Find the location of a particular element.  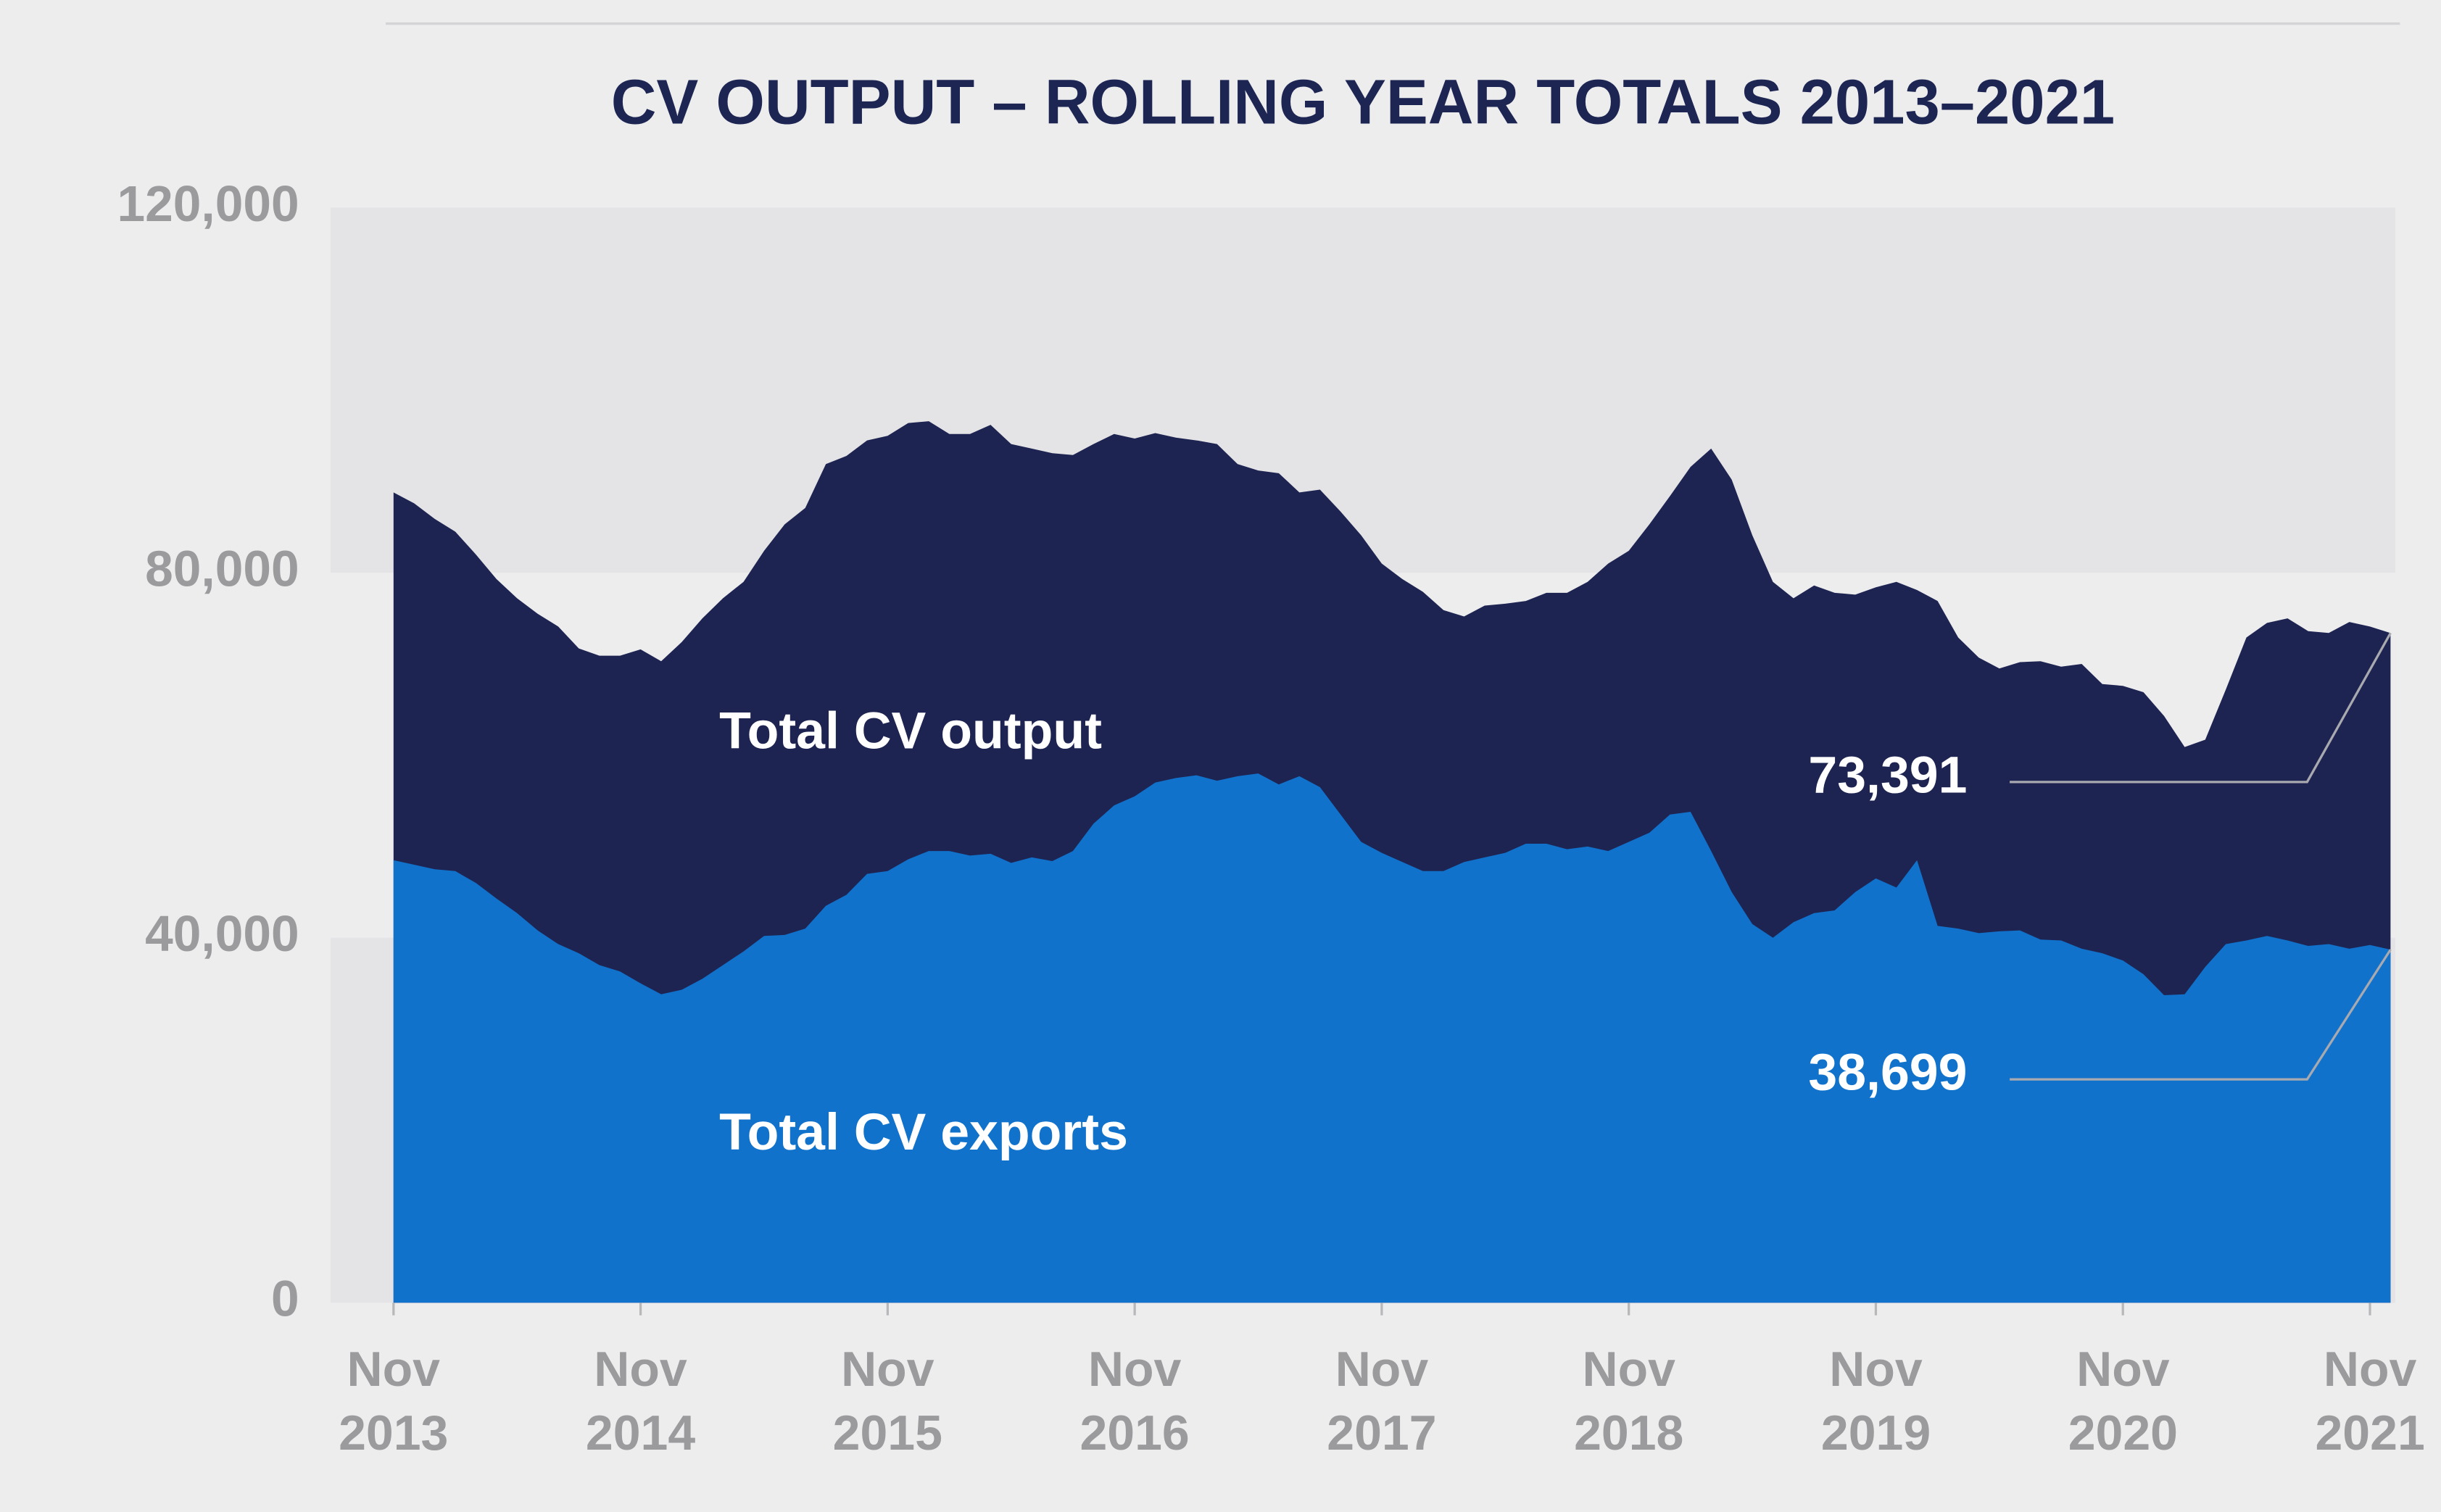

x-tick-label: Nov 2020 is located at coordinates (2123, 1401).